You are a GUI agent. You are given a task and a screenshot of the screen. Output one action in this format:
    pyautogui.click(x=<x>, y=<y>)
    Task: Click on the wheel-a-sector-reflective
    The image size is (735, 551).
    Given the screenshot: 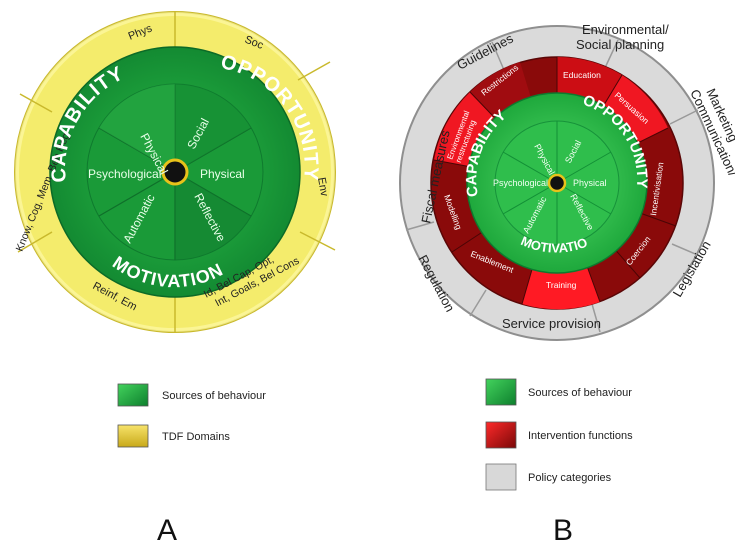 What is the action you would take?
    pyautogui.click(x=213, y=216)
    